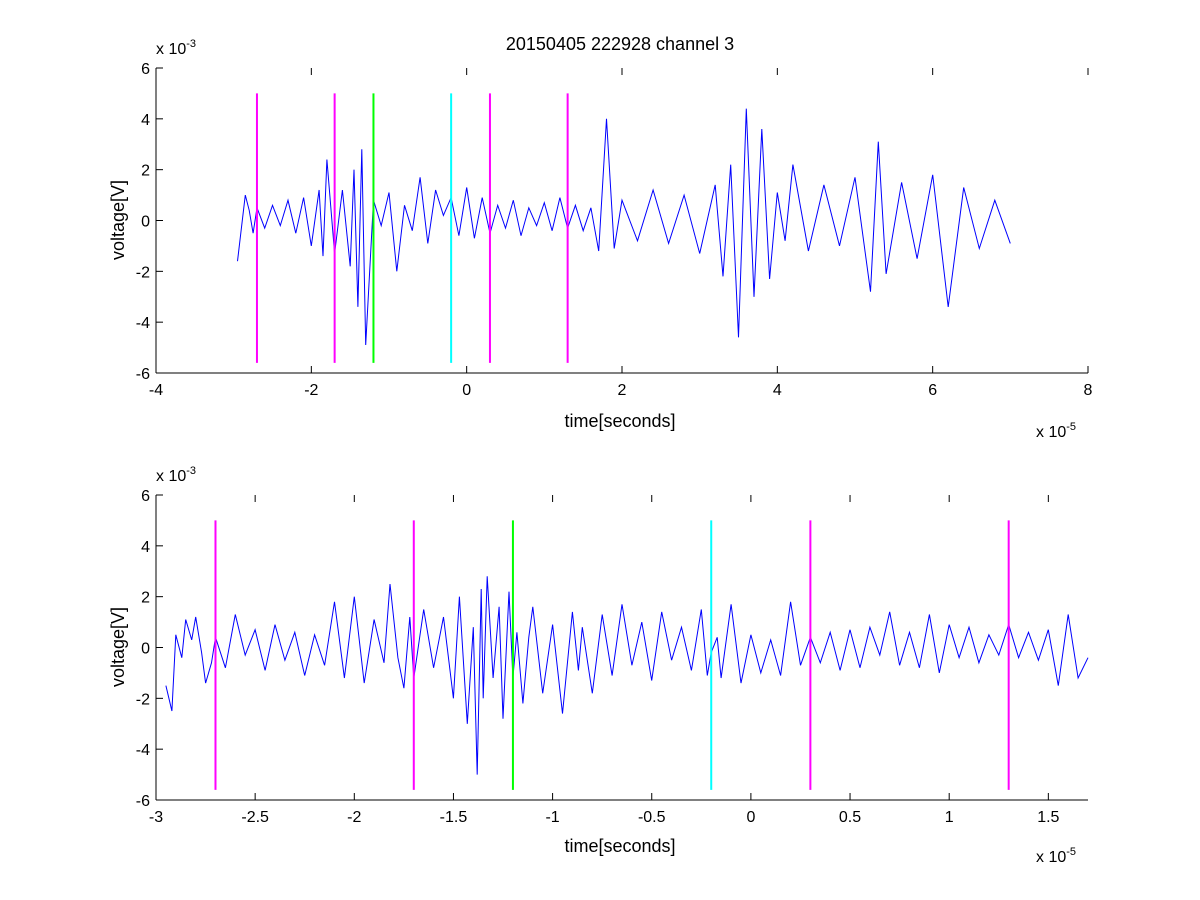 The image size is (1200, 900). Describe the element at coordinates (255, 817) in the screenshot. I see `bottom-x-tick-label: -2.5` at that location.